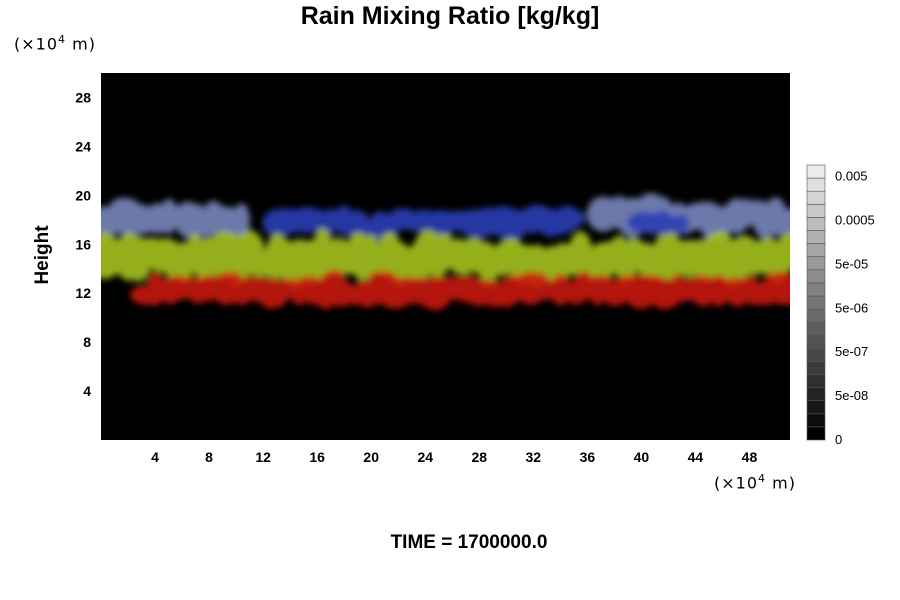 The height and width of the screenshot is (600, 900). What do you see at coordinates (36, 44) in the screenshot?
I see `y-unit-prefix: (×10` at bounding box center [36, 44].